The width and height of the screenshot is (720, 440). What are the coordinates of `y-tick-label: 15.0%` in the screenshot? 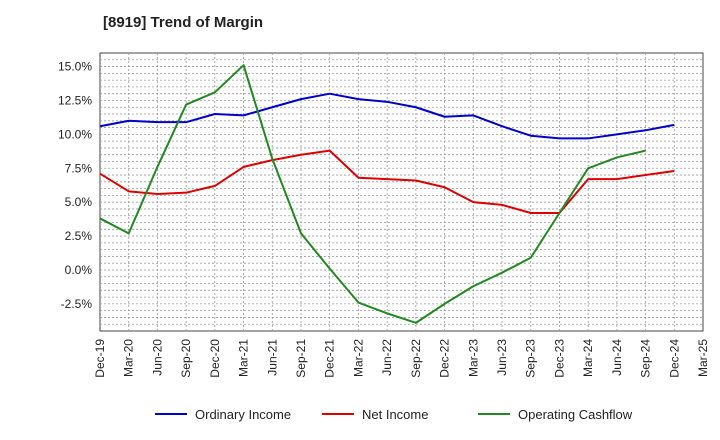 It's located at (75, 67).